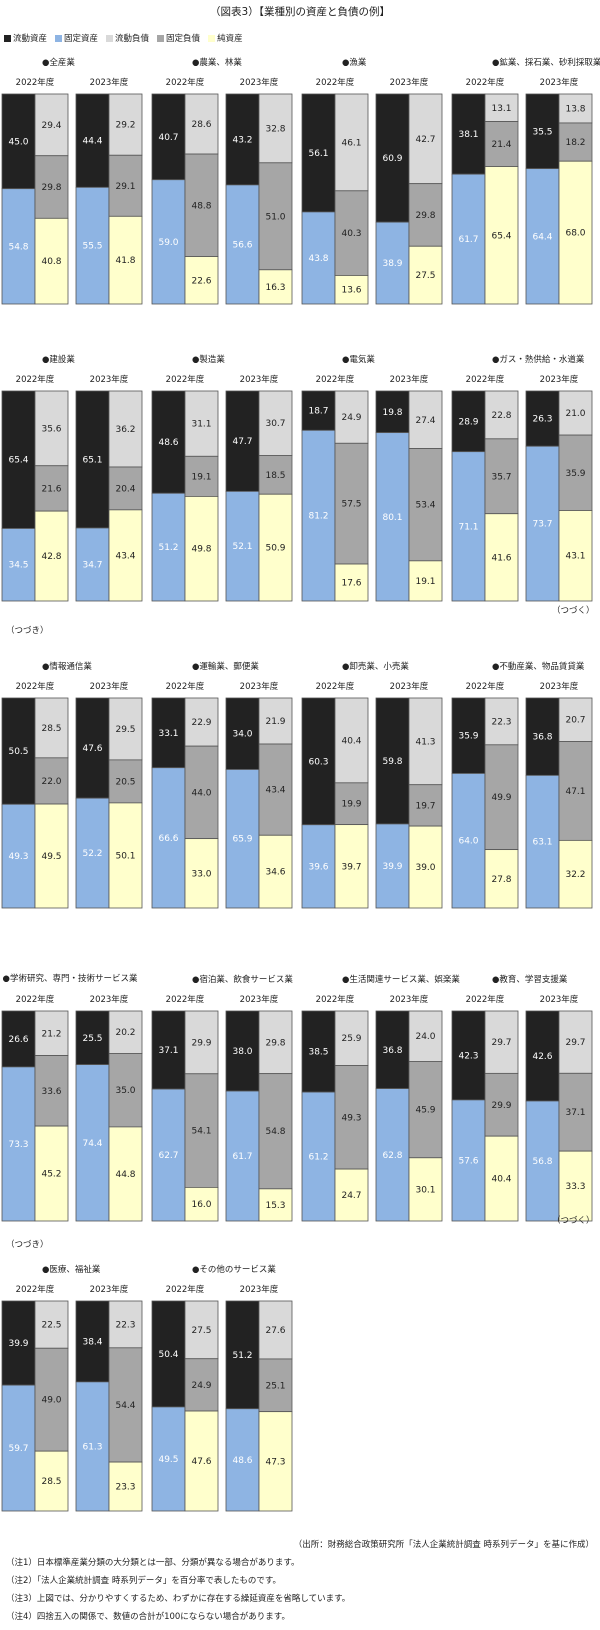 The image size is (600, 1630). I want to click on current-liabilities-value-label: 31.1, so click(201, 425).